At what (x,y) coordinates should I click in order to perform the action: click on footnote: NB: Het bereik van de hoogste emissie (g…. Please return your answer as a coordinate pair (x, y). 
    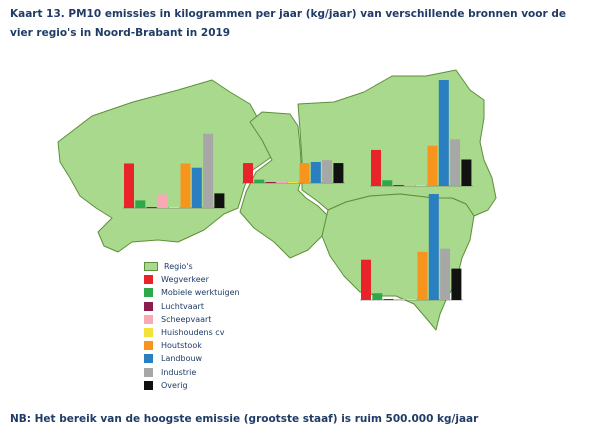
    Looking at the image, I should click on (244, 419).